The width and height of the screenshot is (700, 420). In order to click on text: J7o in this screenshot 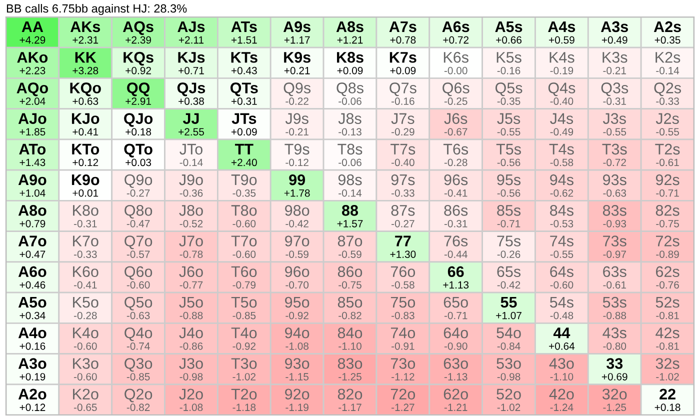, I will do `click(191, 241)`.